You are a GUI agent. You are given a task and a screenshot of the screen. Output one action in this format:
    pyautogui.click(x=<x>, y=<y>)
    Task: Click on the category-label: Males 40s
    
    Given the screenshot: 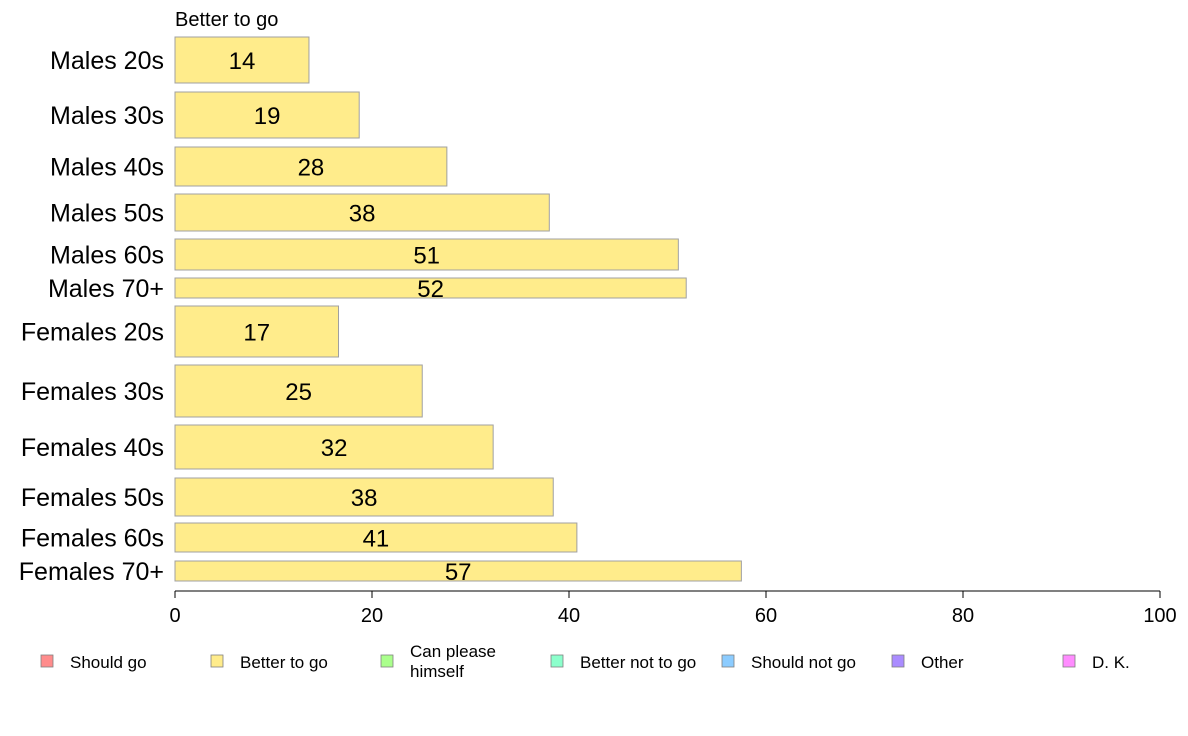 What is the action you would take?
    pyautogui.click(x=107, y=168)
    